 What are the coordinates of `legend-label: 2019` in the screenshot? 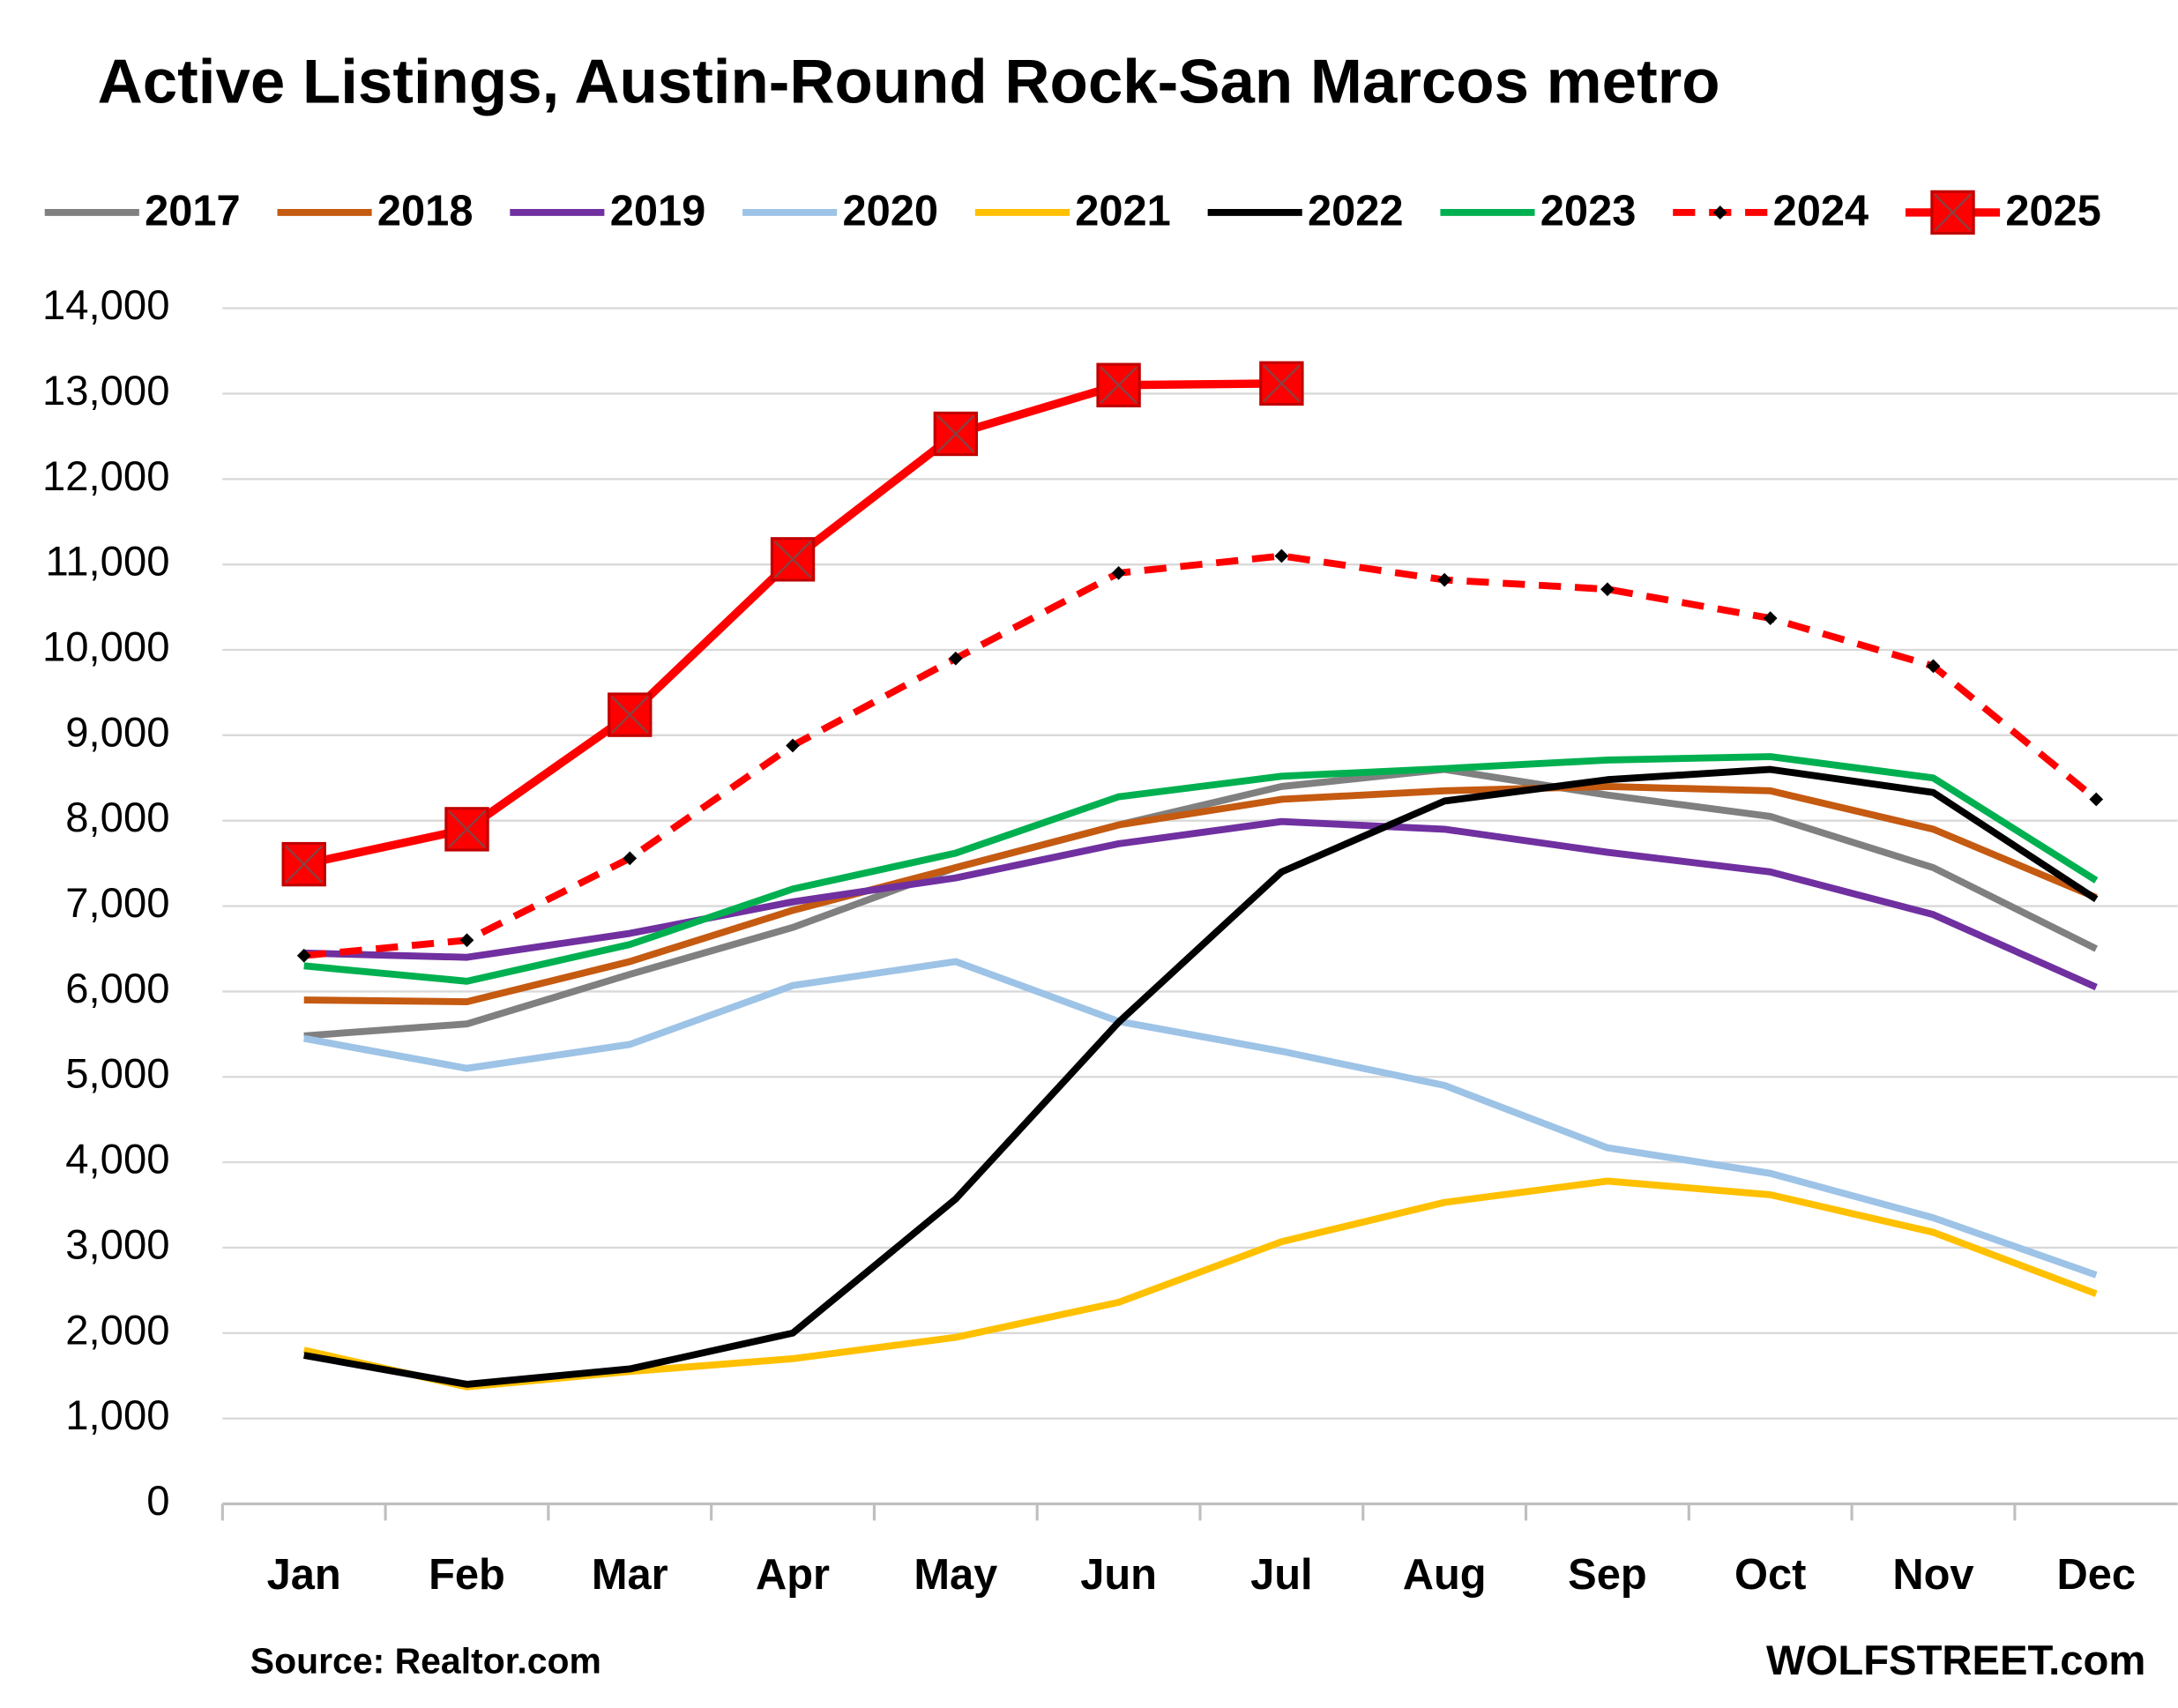 It's located at (658, 211).